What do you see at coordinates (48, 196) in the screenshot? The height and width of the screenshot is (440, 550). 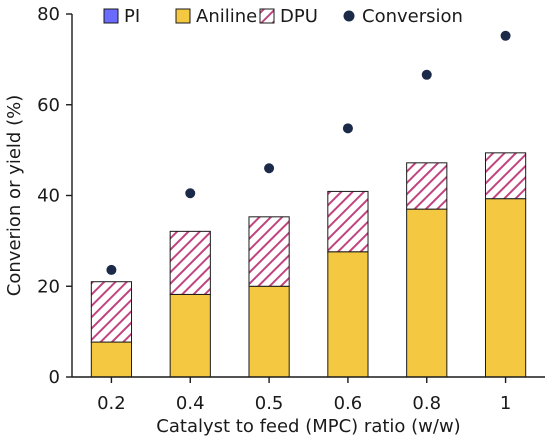 I see `y-tick-label-40: 40` at bounding box center [48, 196].